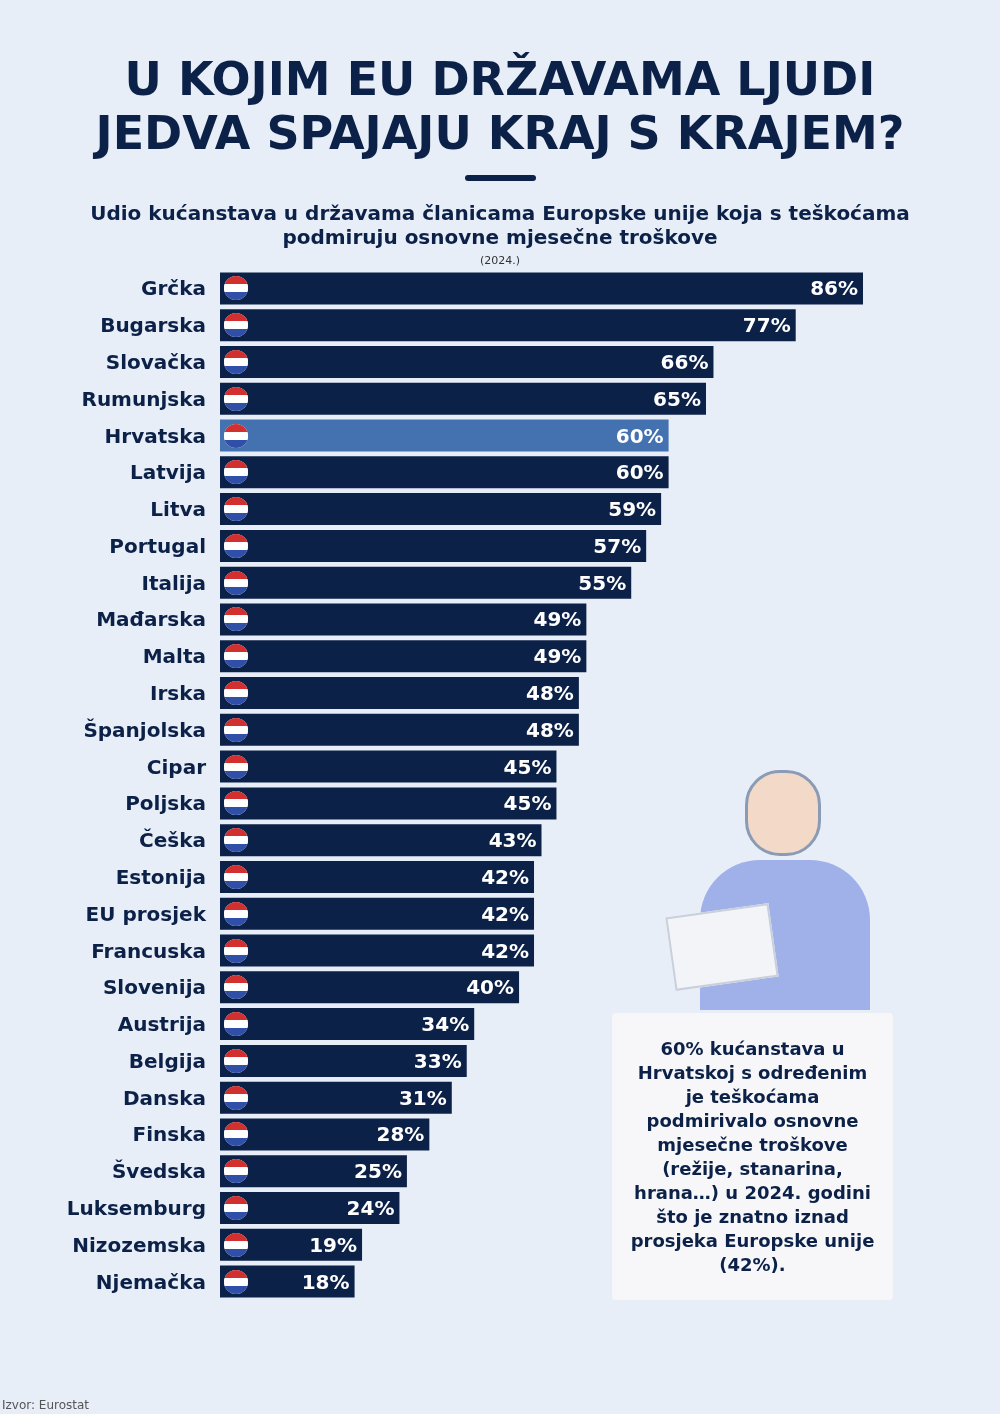  Describe the element at coordinates (834, 288) in the screenshot. I see `data-label: 86%` at that location.